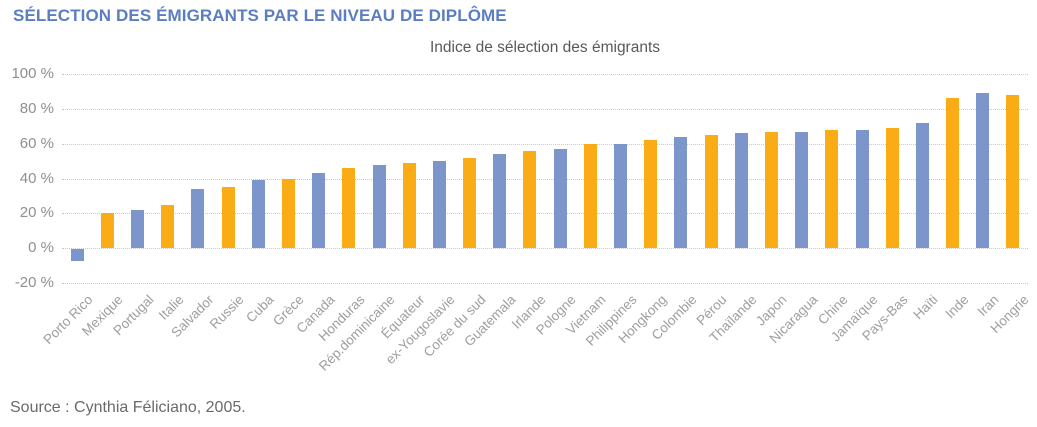 This screenshot has width=1037, height=427. What do you see at coordinates (32, 73) in the screenshot?
I see `y-axis-tick-label: 100 %` at bounding box center [32, 73].